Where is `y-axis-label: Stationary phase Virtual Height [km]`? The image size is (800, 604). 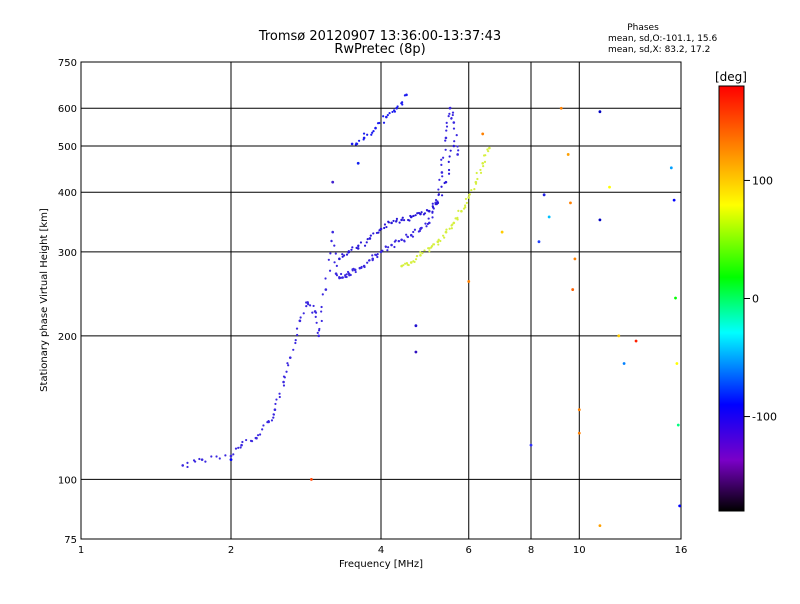 y-axis-label: Stationary phase Virtual Height [km] is located at coordinates (44, 300).